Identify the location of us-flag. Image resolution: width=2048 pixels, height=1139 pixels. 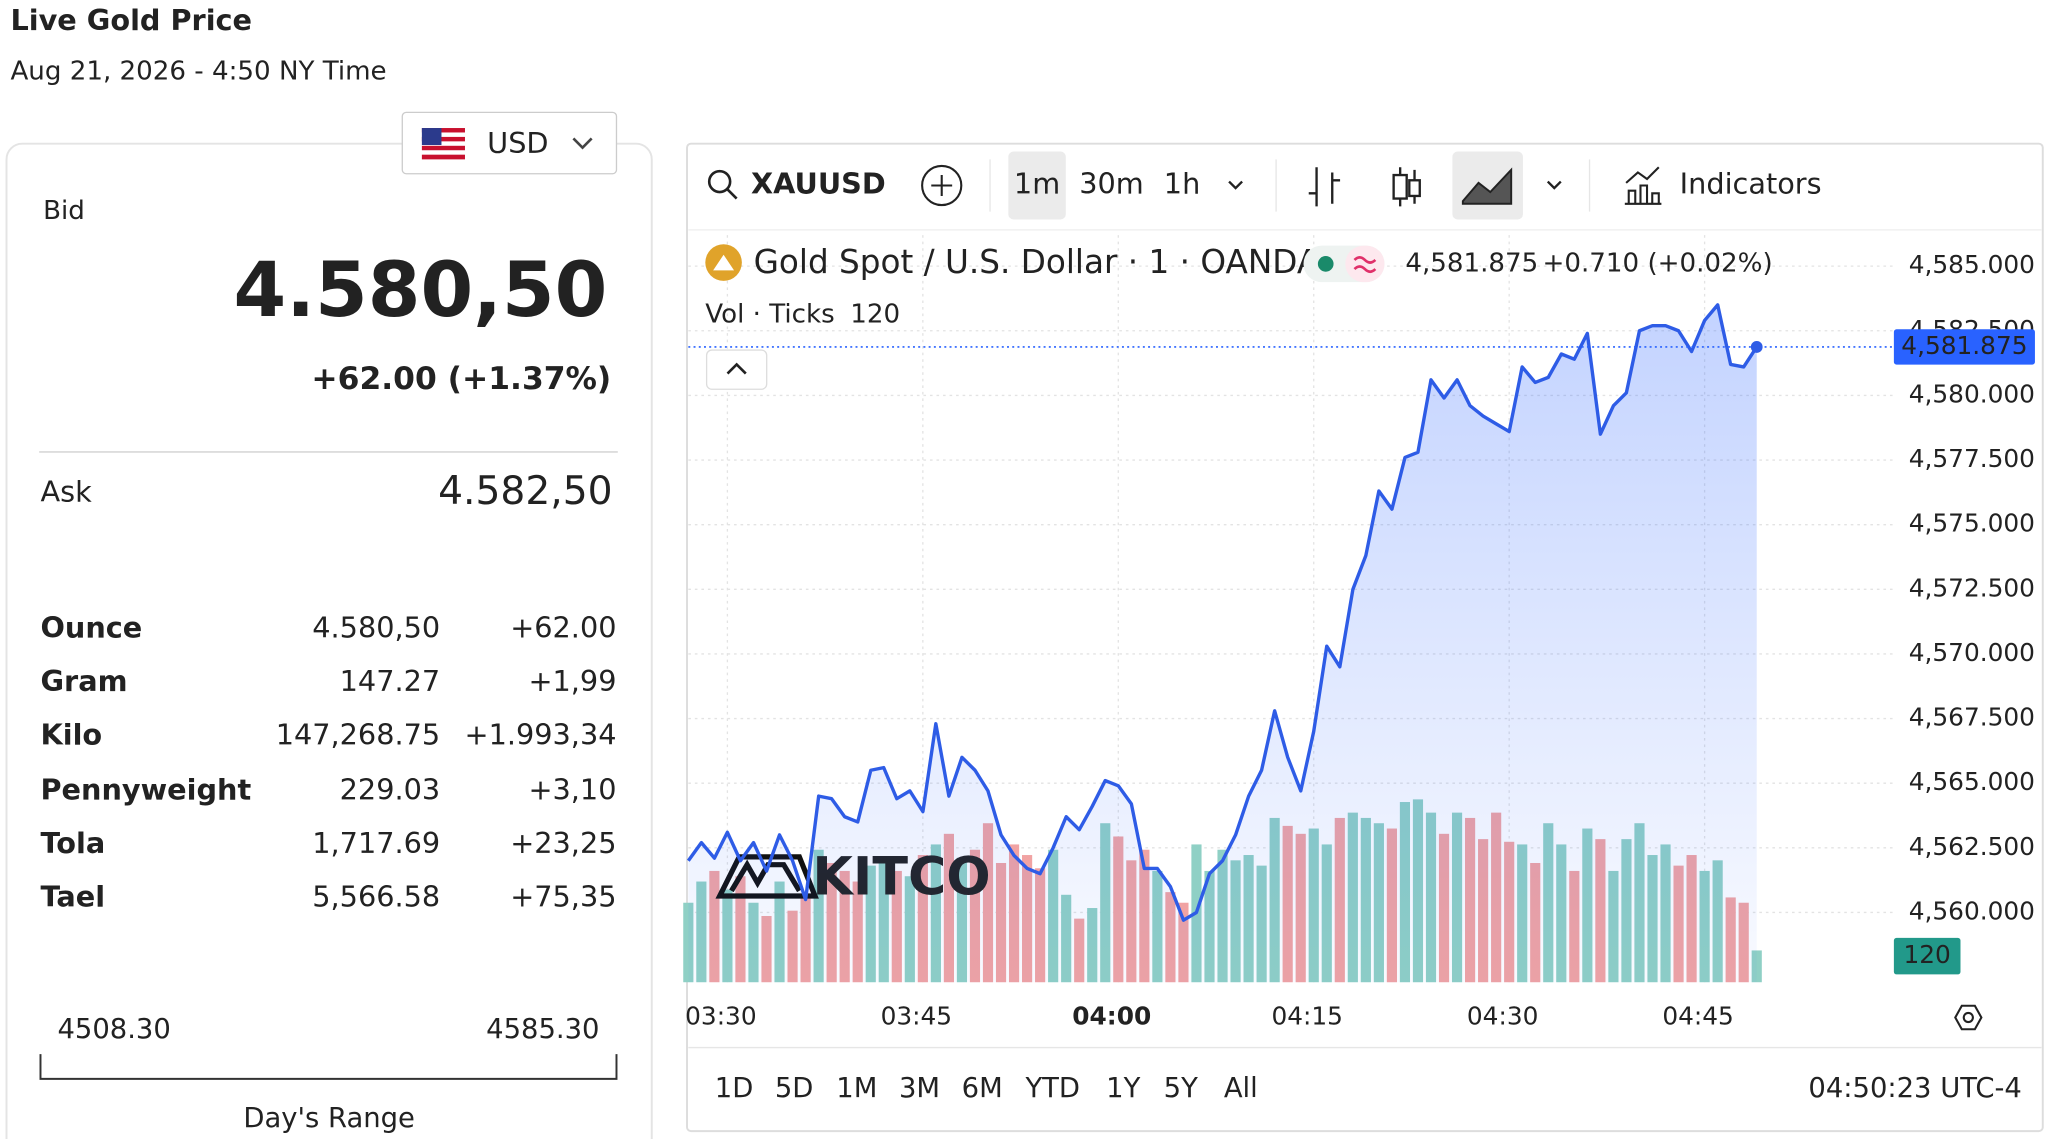
(443, 144).